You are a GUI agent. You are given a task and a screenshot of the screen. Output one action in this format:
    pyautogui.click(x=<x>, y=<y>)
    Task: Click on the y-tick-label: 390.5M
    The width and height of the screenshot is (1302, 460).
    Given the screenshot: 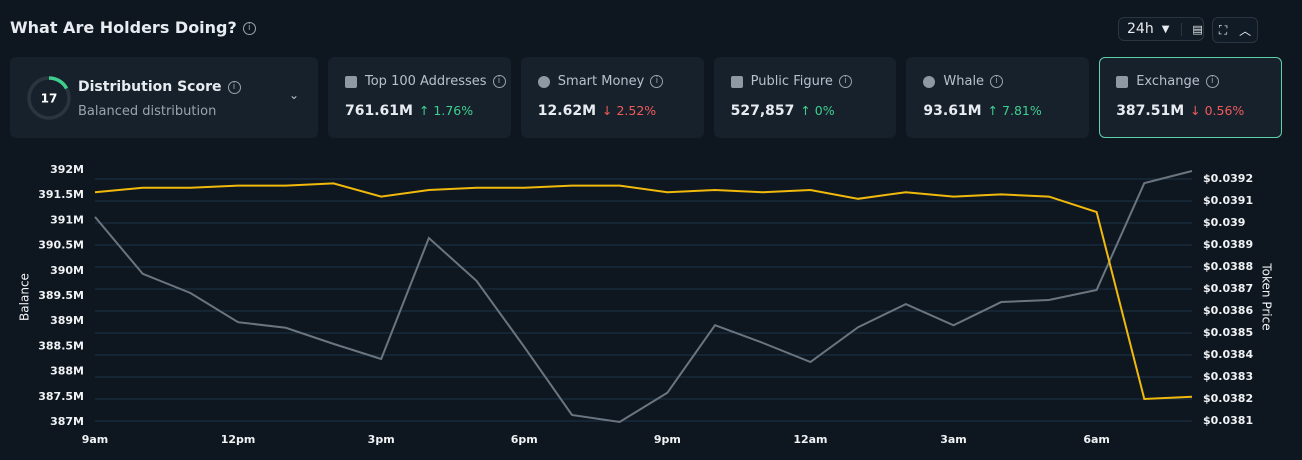 What is the action you would take?
    pyautogui.click(x=61, y=245)
    